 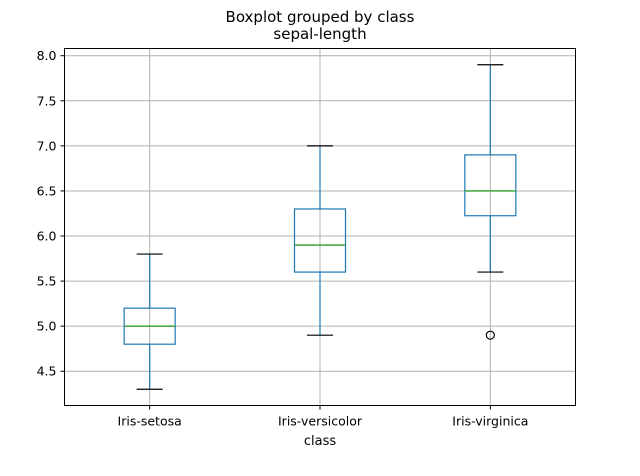 What do you see at coordinates (47, 371) in the screenshot?
I see `y-tick-label: 4.5` at bounding box center [47, 371].